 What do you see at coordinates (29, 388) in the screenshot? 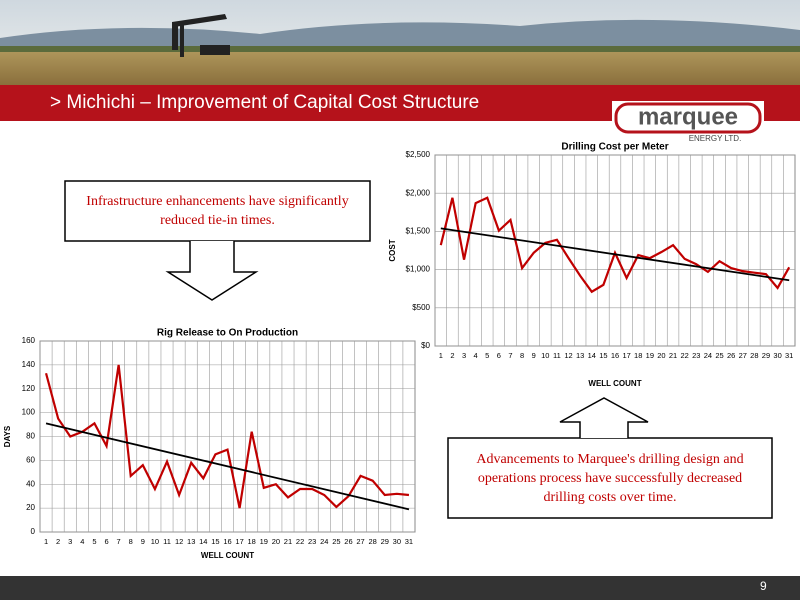
I see `y-tick-label: 120` at bounding box center [29, 388].